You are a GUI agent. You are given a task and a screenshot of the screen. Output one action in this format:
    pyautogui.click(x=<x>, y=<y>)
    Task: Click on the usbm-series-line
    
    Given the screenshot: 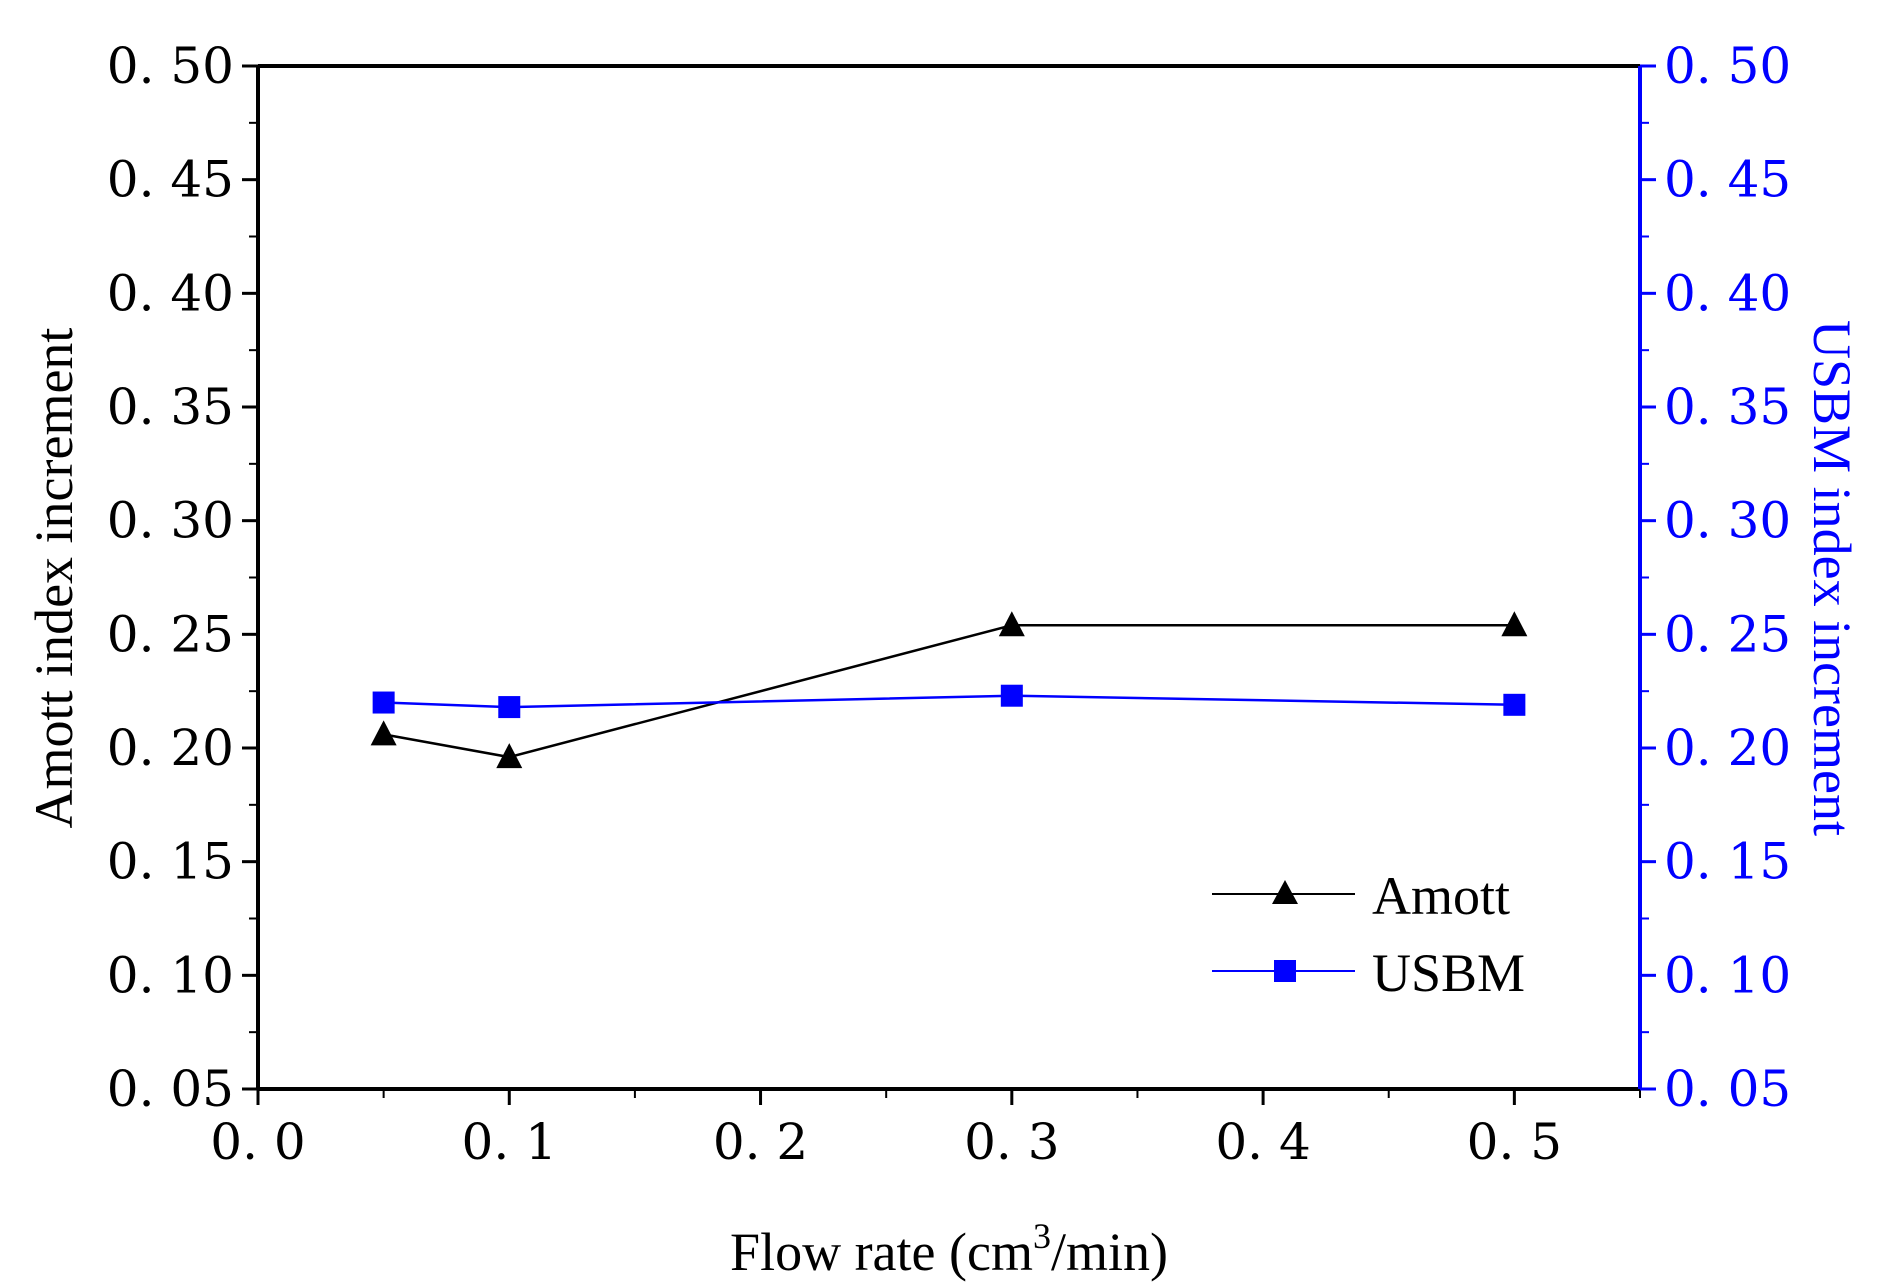 What is the action you would take?
    pyautogui.click(x=949, y=701)
    